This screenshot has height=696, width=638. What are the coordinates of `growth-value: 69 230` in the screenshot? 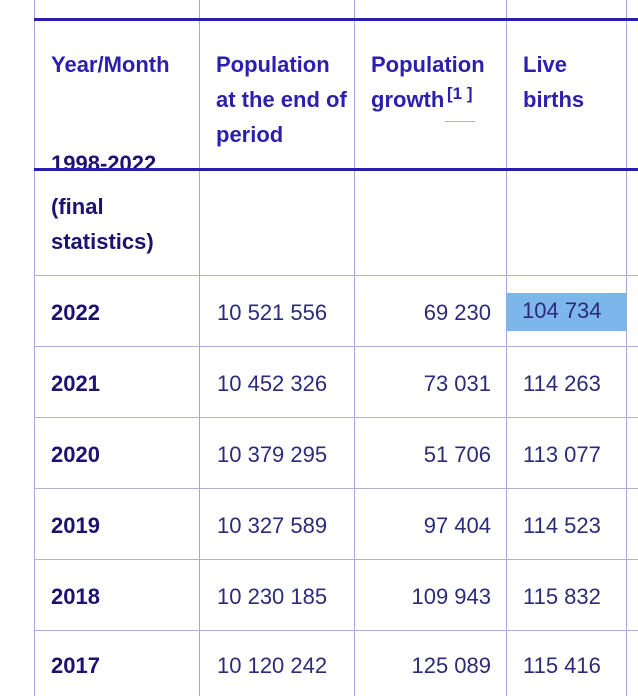 It's located at (457, 312).